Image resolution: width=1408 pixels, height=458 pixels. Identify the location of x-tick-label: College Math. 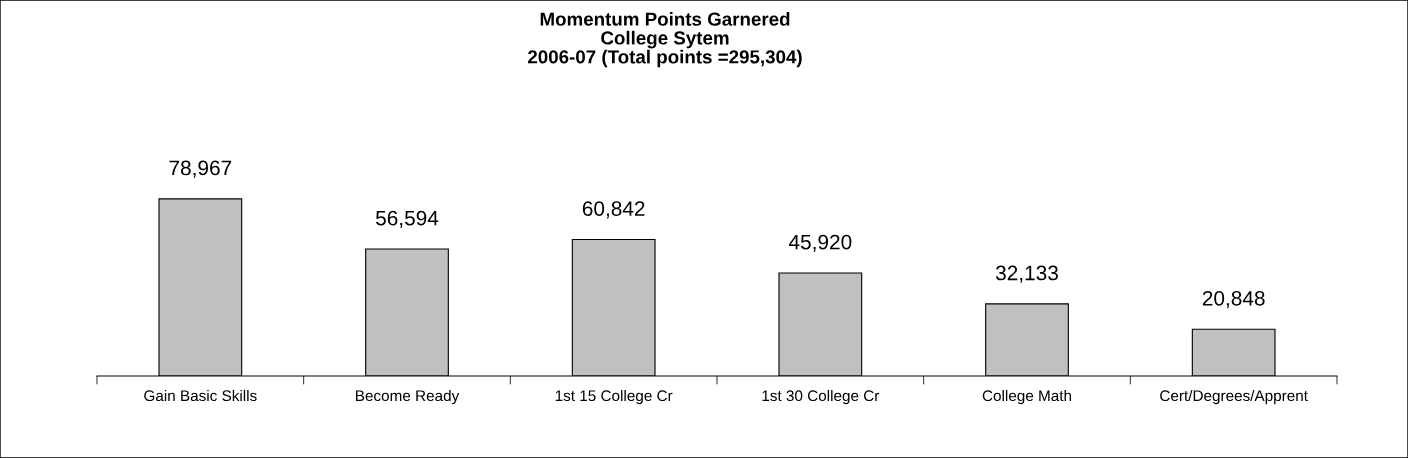
(1027, 397).